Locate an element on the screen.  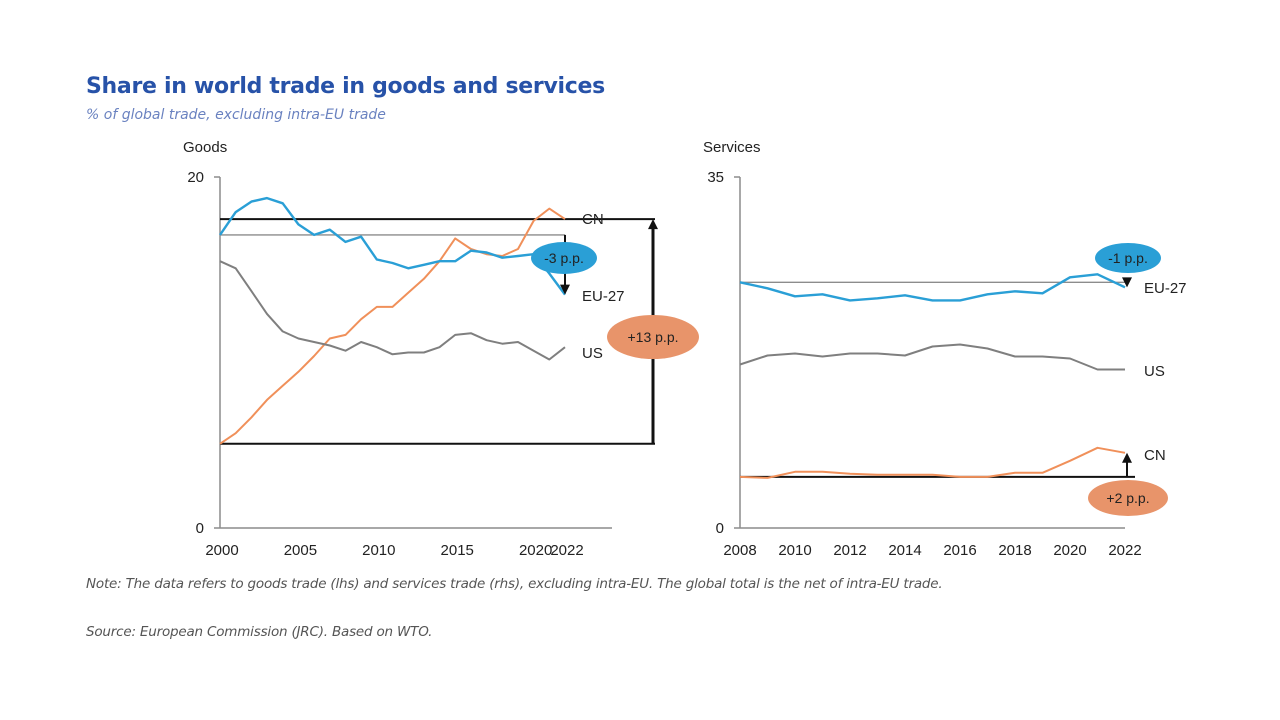
services-series-label-us: US is located at coordinates (1154, 371).